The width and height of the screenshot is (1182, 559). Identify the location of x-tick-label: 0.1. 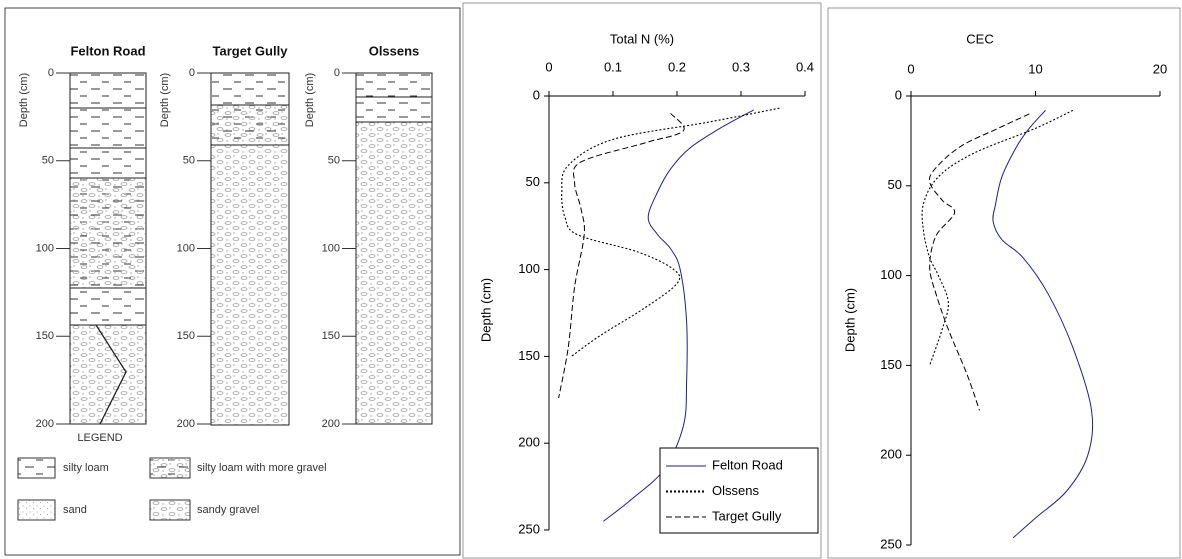
(613, 66).